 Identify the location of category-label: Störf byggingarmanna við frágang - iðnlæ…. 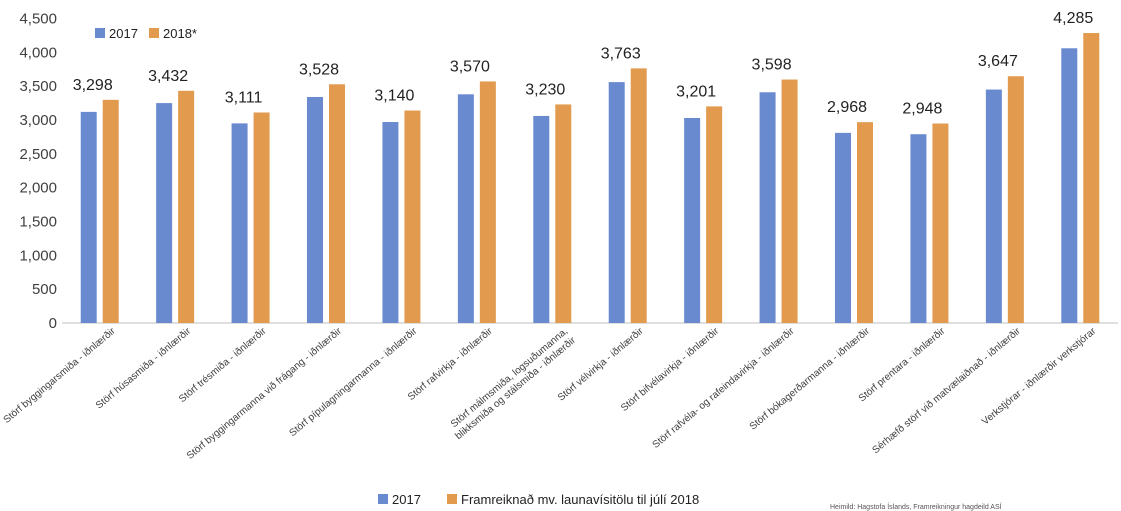
(264, 393).